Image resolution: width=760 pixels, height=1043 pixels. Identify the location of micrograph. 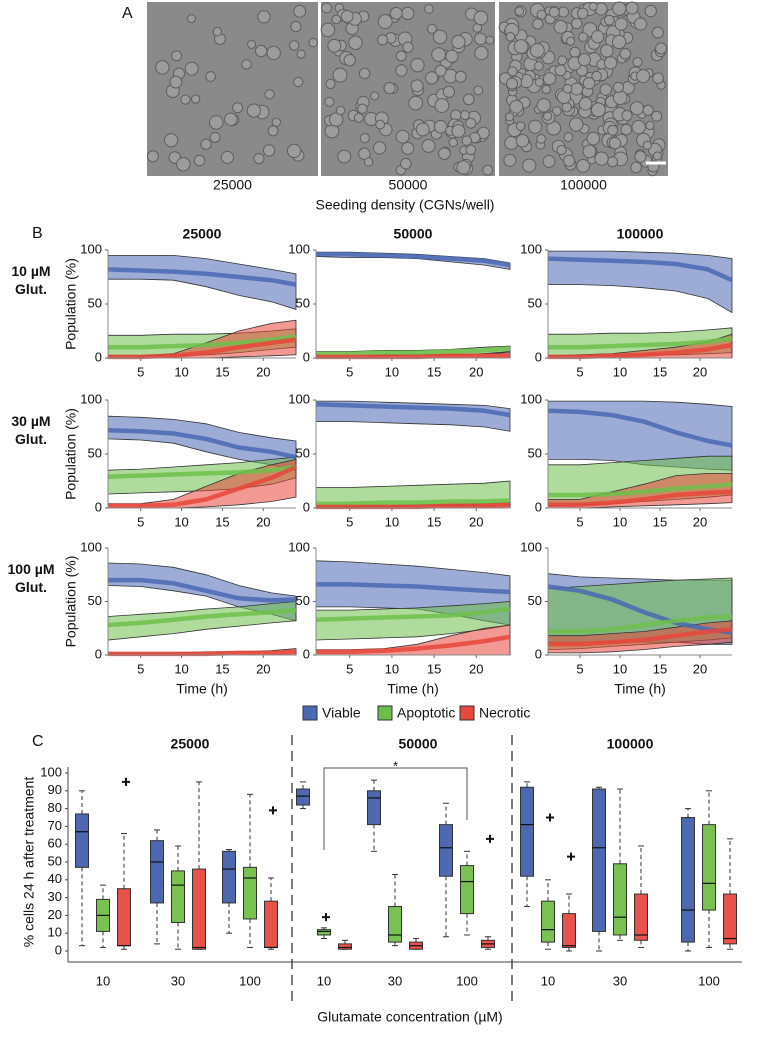
(583, 89).